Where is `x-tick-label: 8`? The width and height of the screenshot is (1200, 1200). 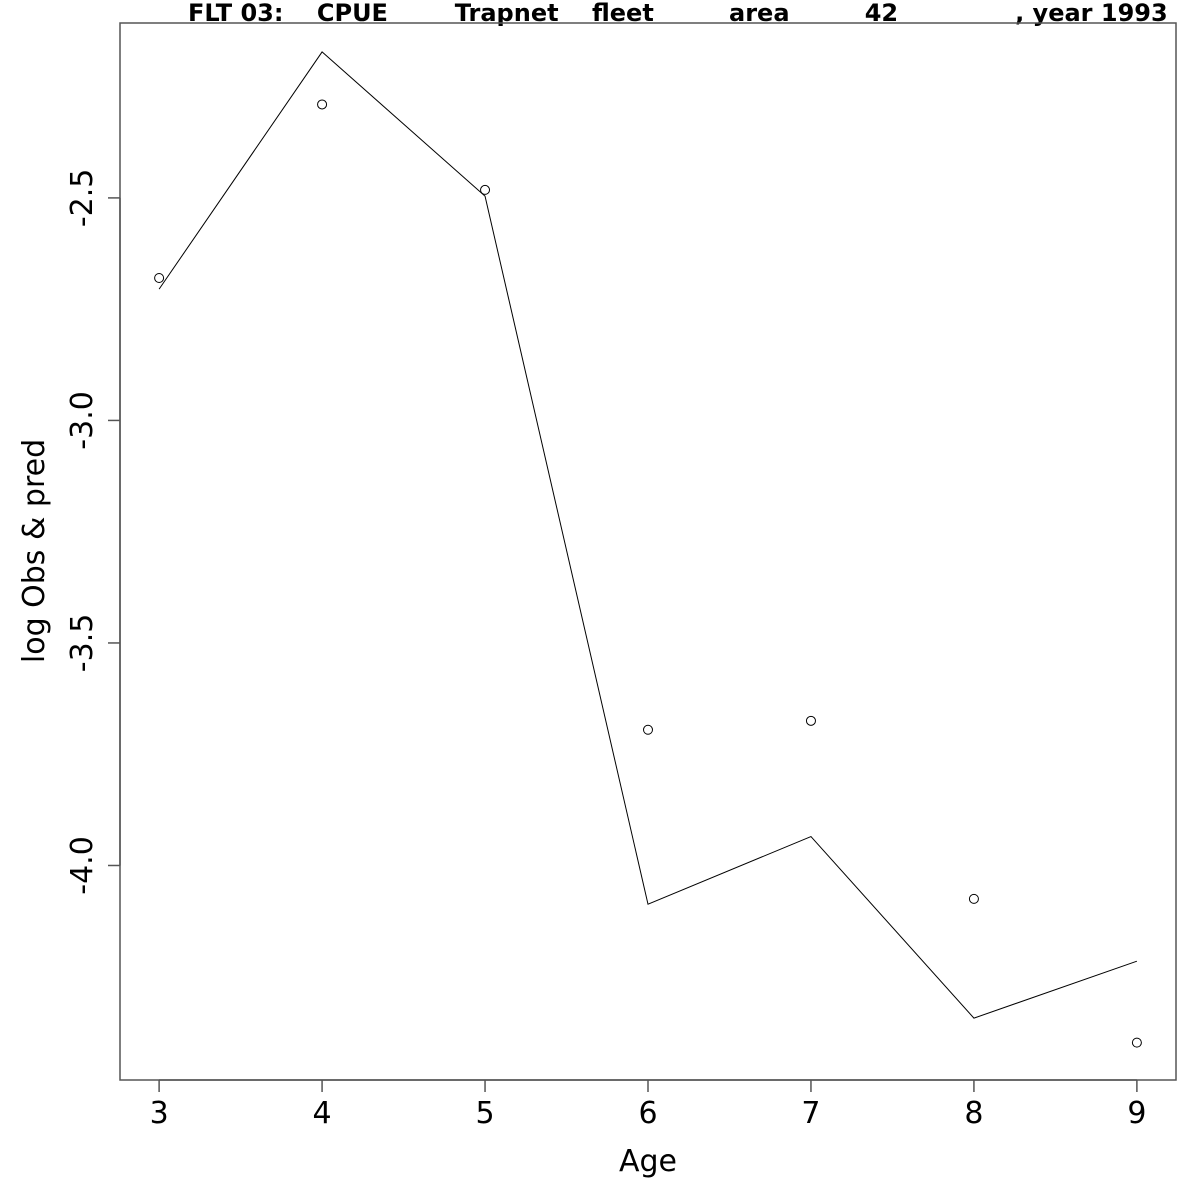
x-tick-label: 8 is located at coordinates (973, 1113).